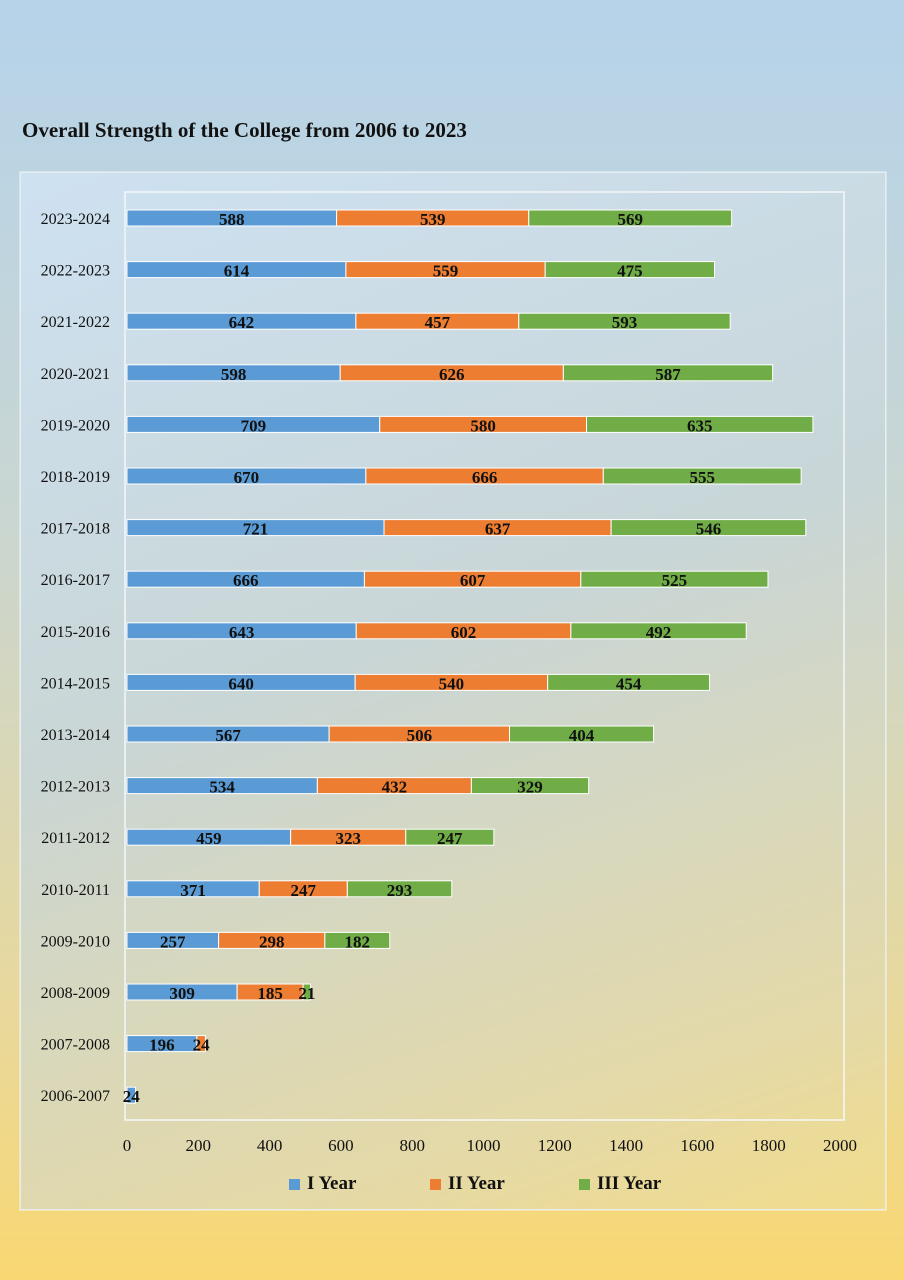 Image resolution: width=904 pixels, height=1280 pixels. What do you see at coordinates (452, 374) in the screenshot?
I see `data-label-2020-2021-ii-year: 626` at bounding box center [452, 374].